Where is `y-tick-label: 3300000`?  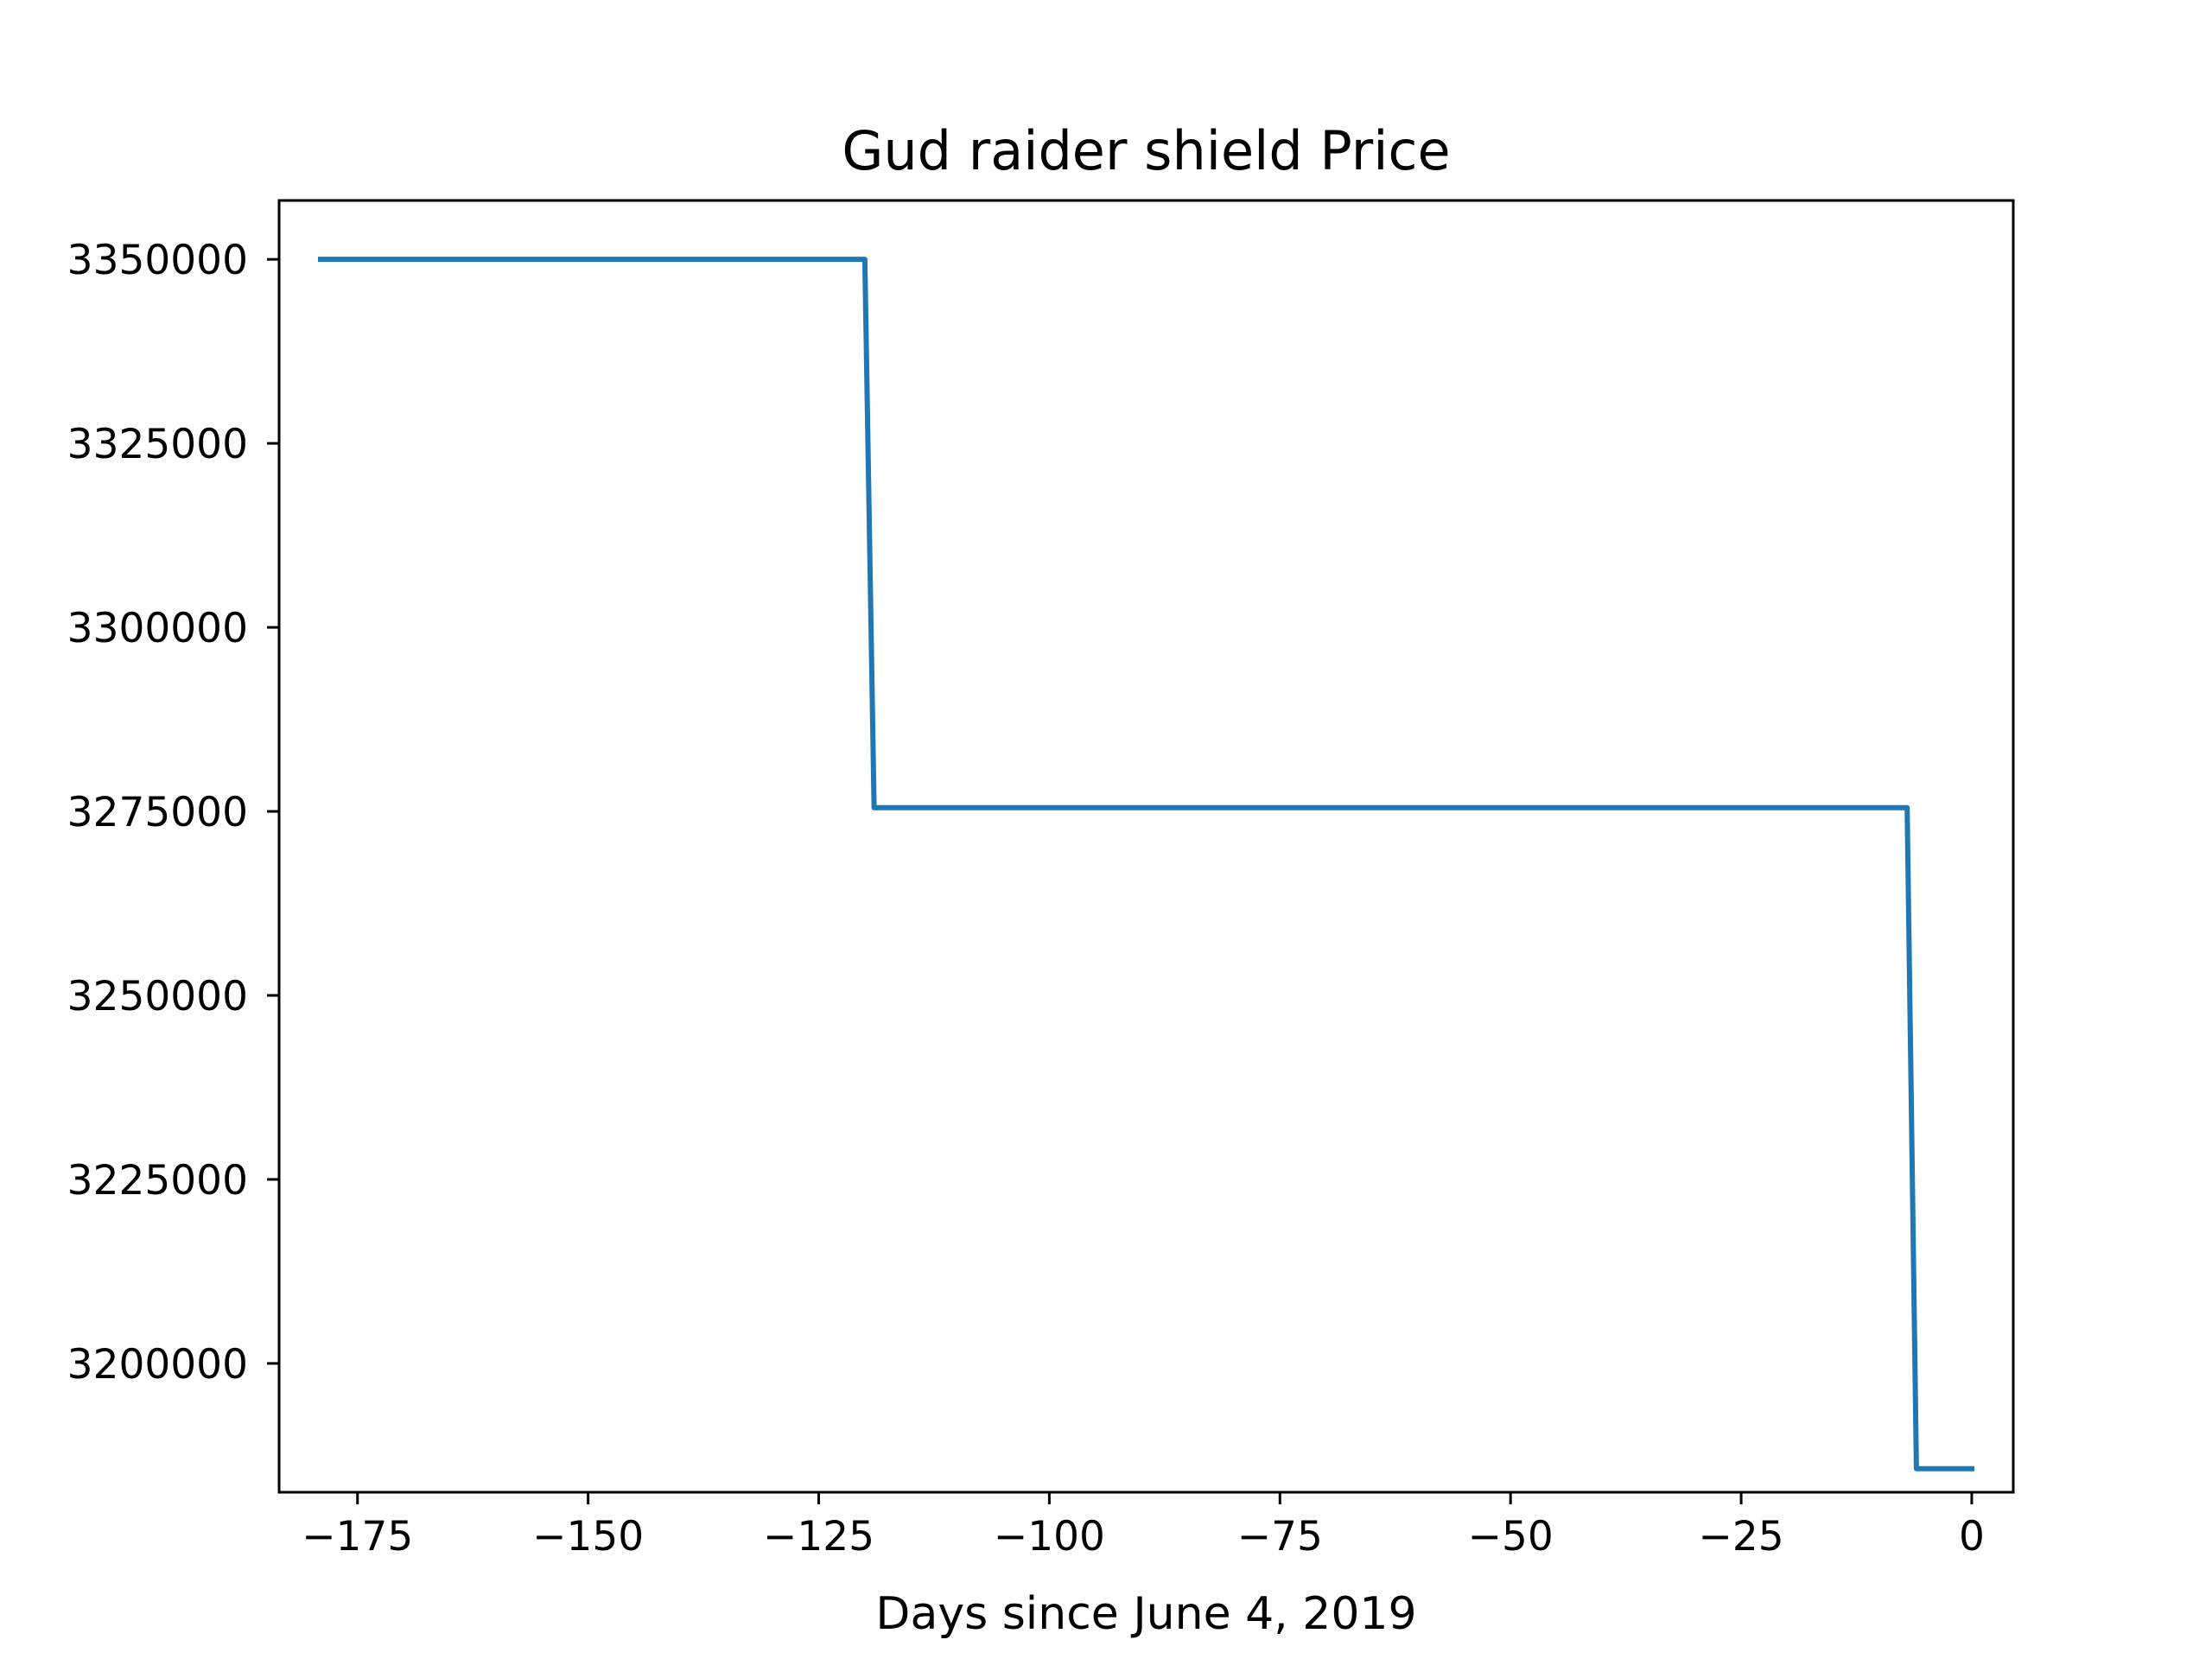
y-tick-label: 3300000 is located at coordinates (157, 628).